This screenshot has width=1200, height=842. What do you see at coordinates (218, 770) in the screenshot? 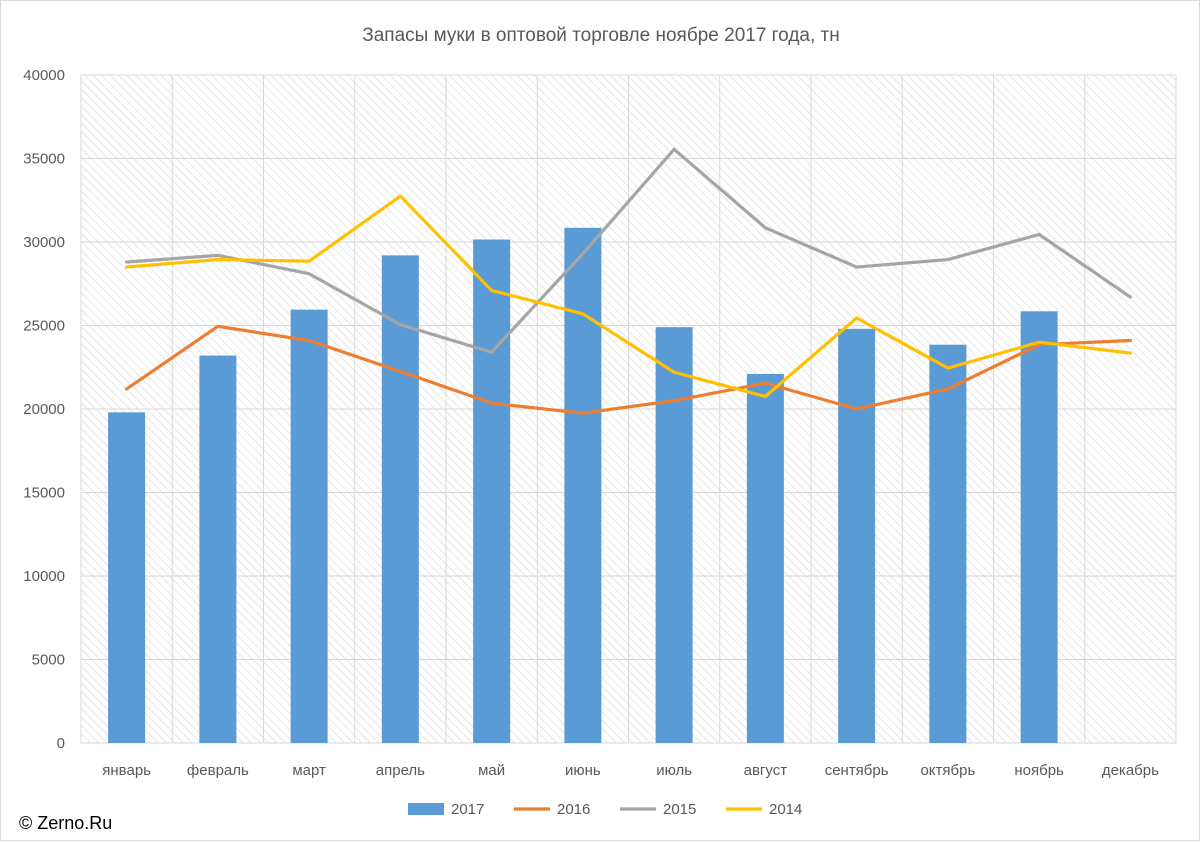
I see `x-tick-label: февраль` at bounding box center [218, 770].